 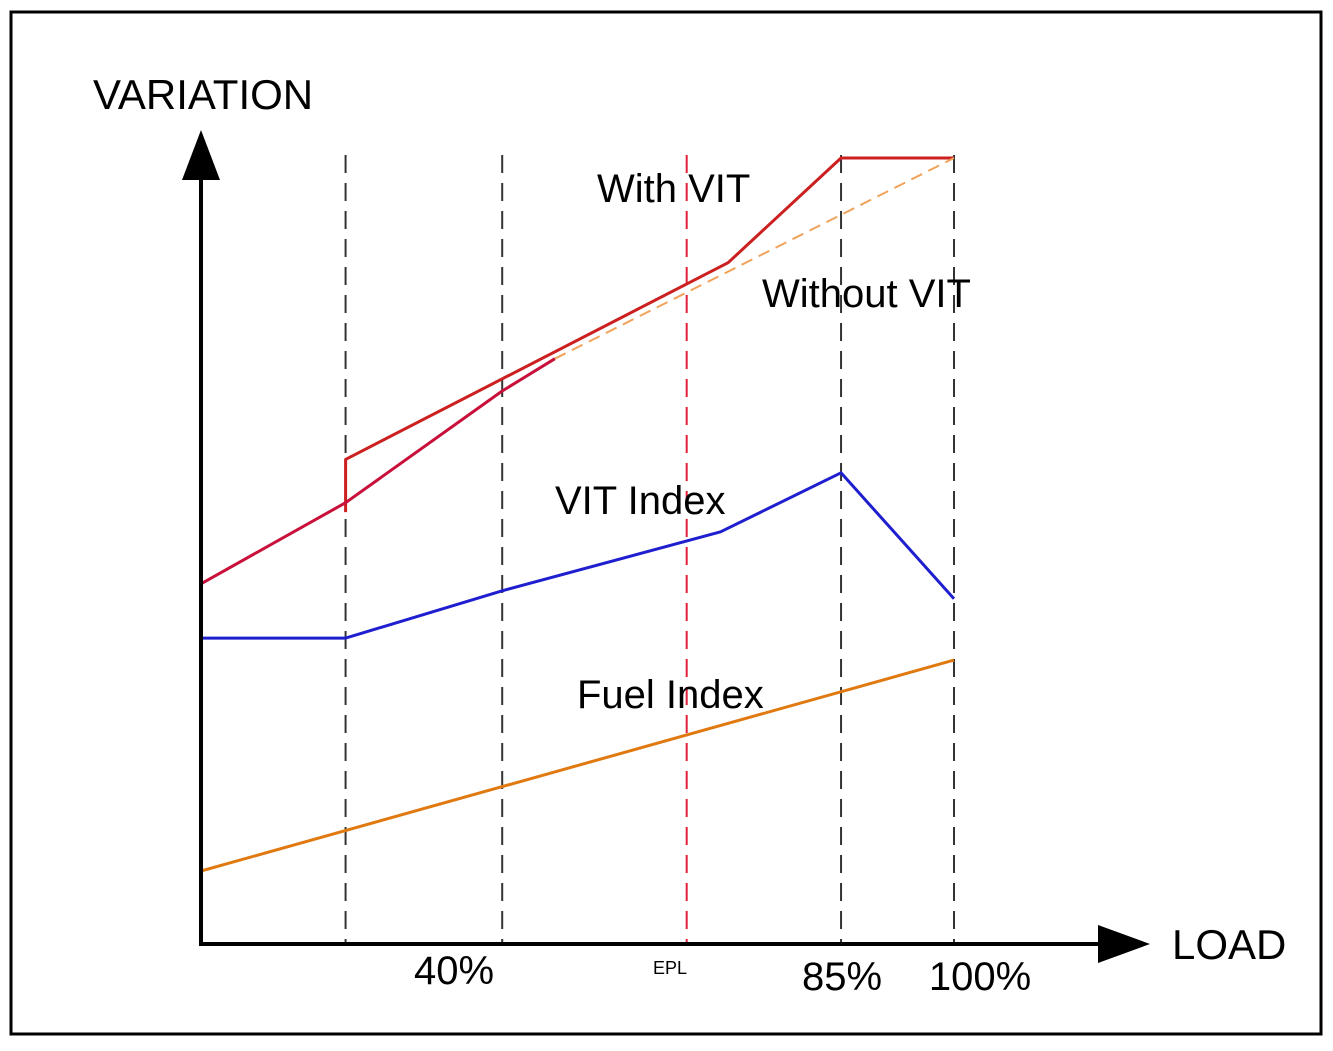 What do you see at coordinates (866, 294) in the screenshot?
I see `label-without-vit: Without VIT` at bounding box center [866, 294].